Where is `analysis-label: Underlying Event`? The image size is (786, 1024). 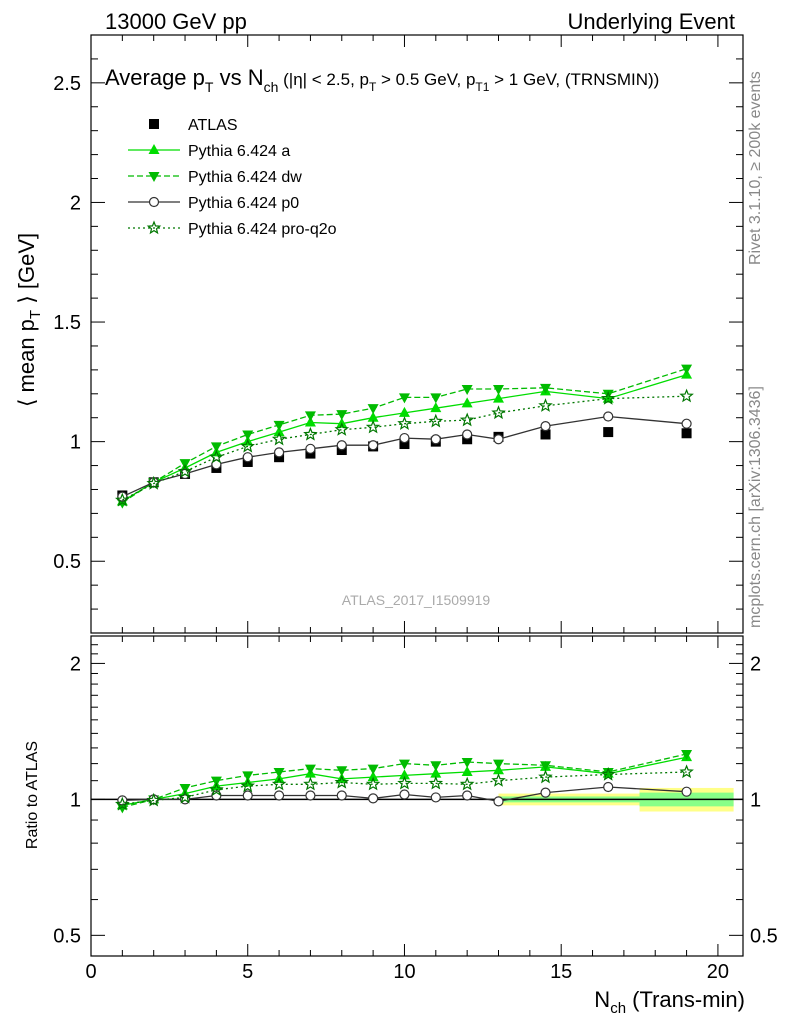 analysis-label: Underlying Event is located at coordinates (651, 21).